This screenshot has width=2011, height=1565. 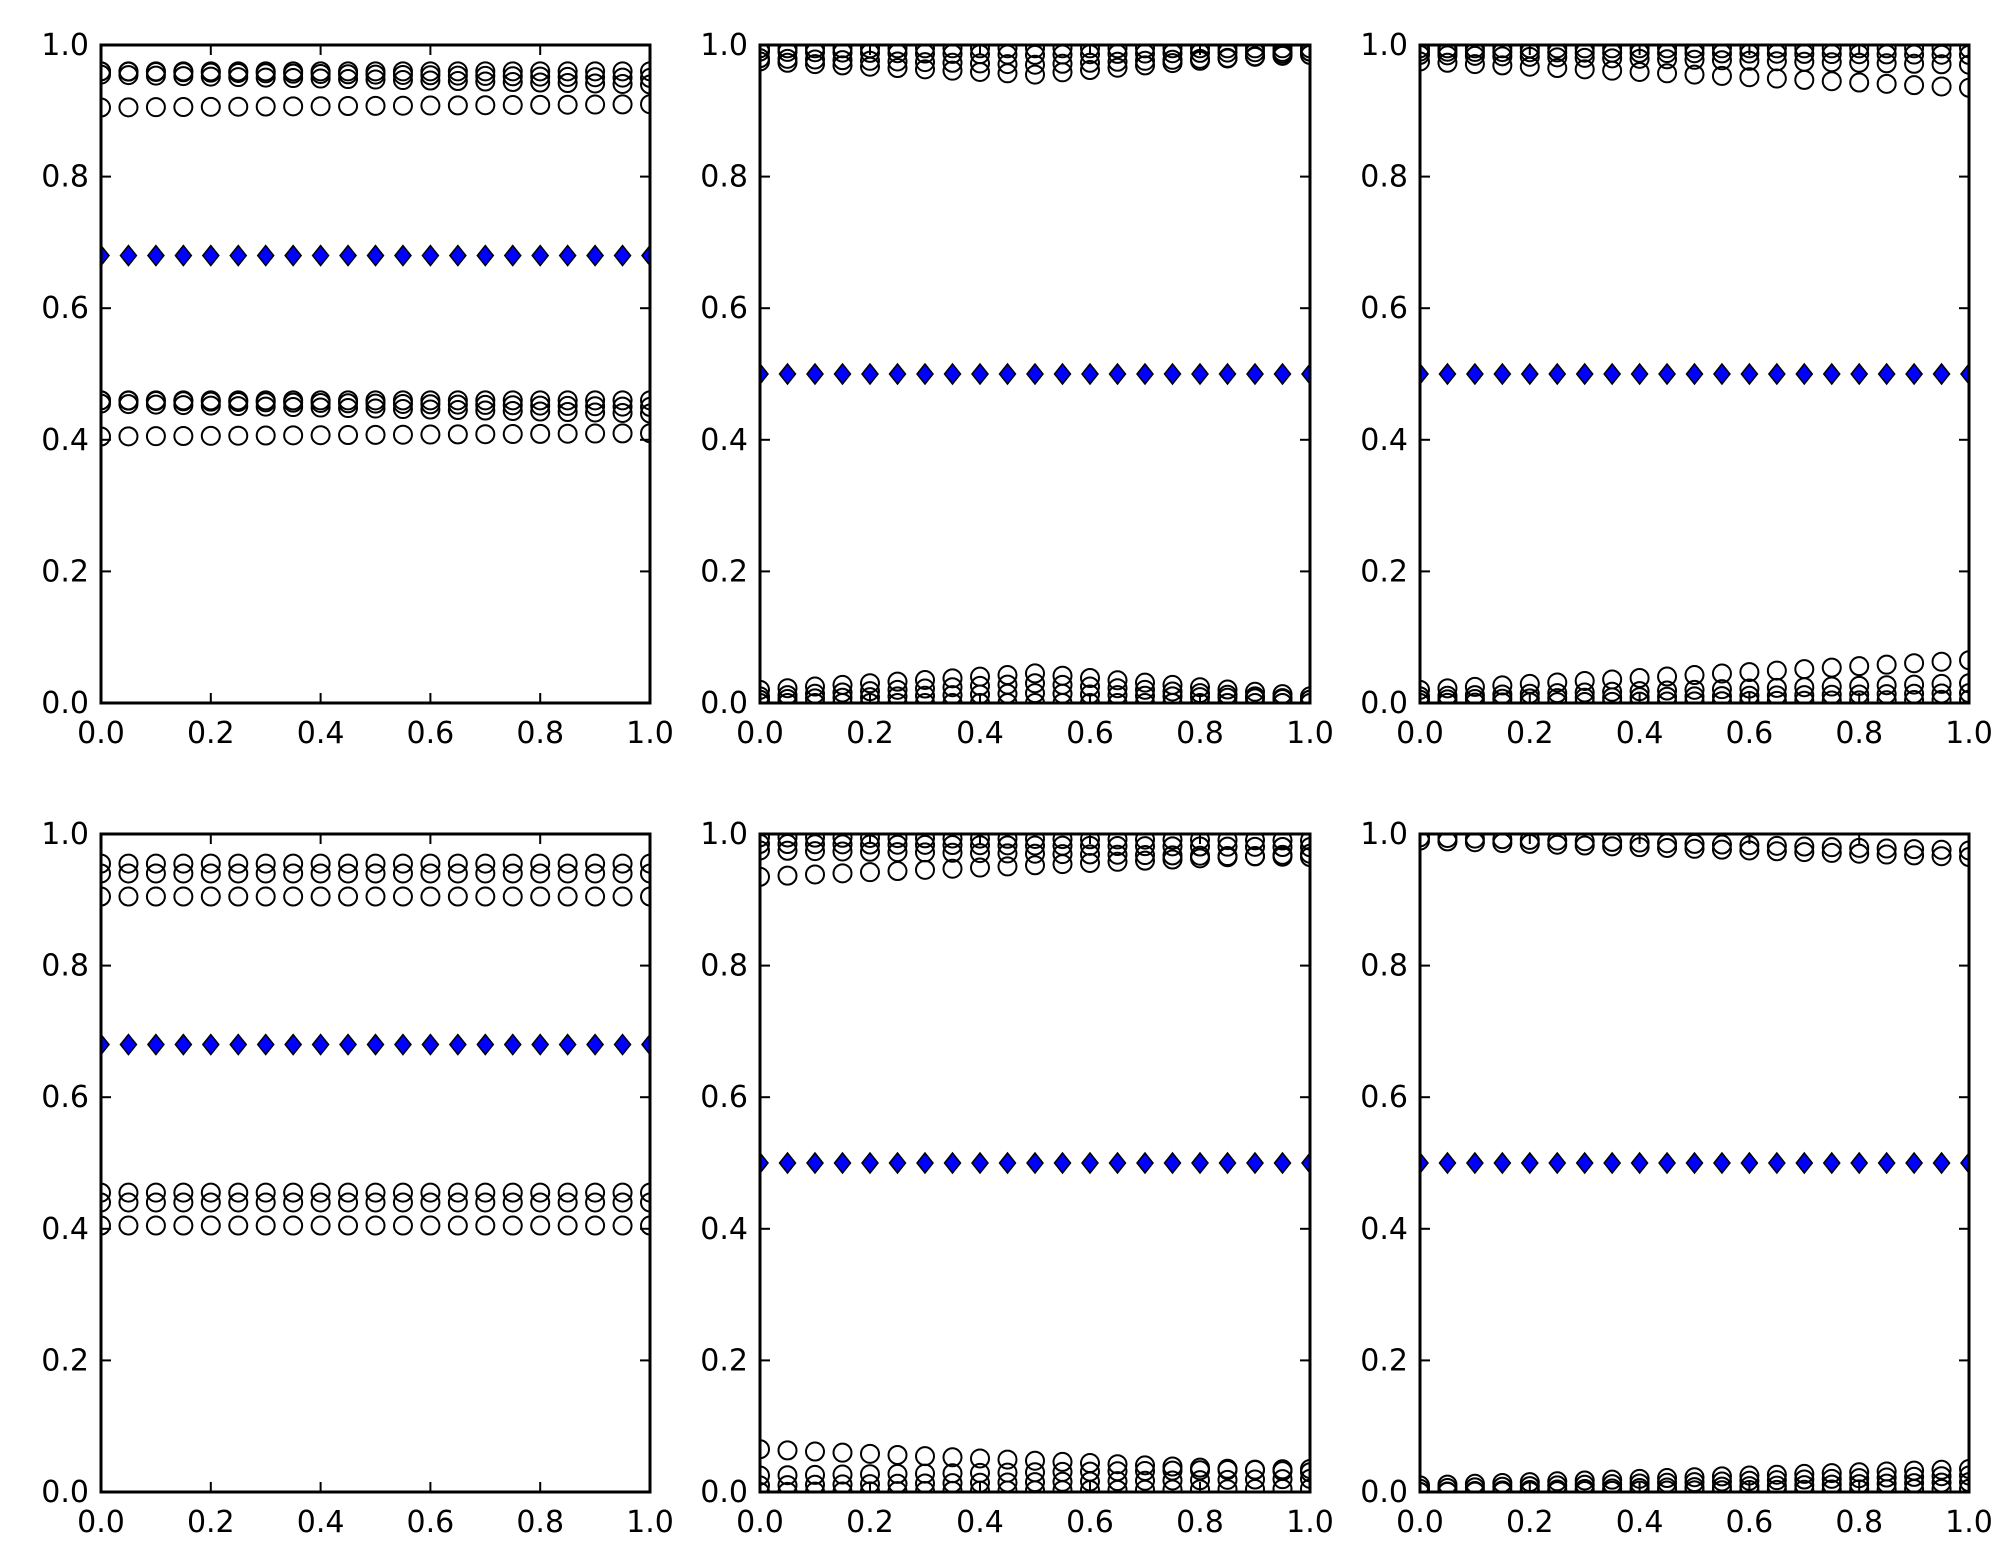 What do you see at coordinates (357, 389) in the screenshot?
I see `subplot-top-left: 0.0 0.2 0.4 0.6 0.8 1.0 0.0 0.2 0.4 0.6 0.8 1.0` at bounding box center [357, 389].